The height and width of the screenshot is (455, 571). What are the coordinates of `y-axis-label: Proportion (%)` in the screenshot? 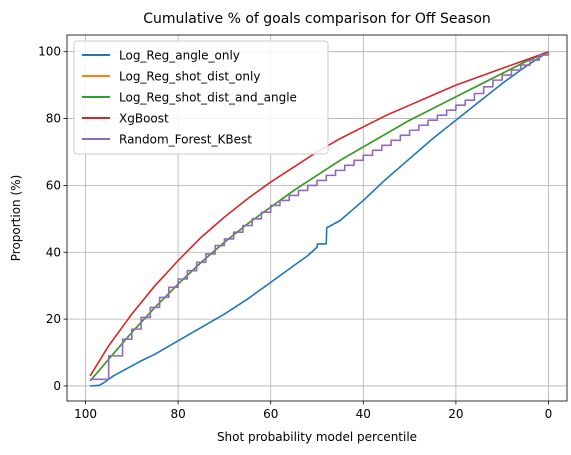 It's located at (16, 218).